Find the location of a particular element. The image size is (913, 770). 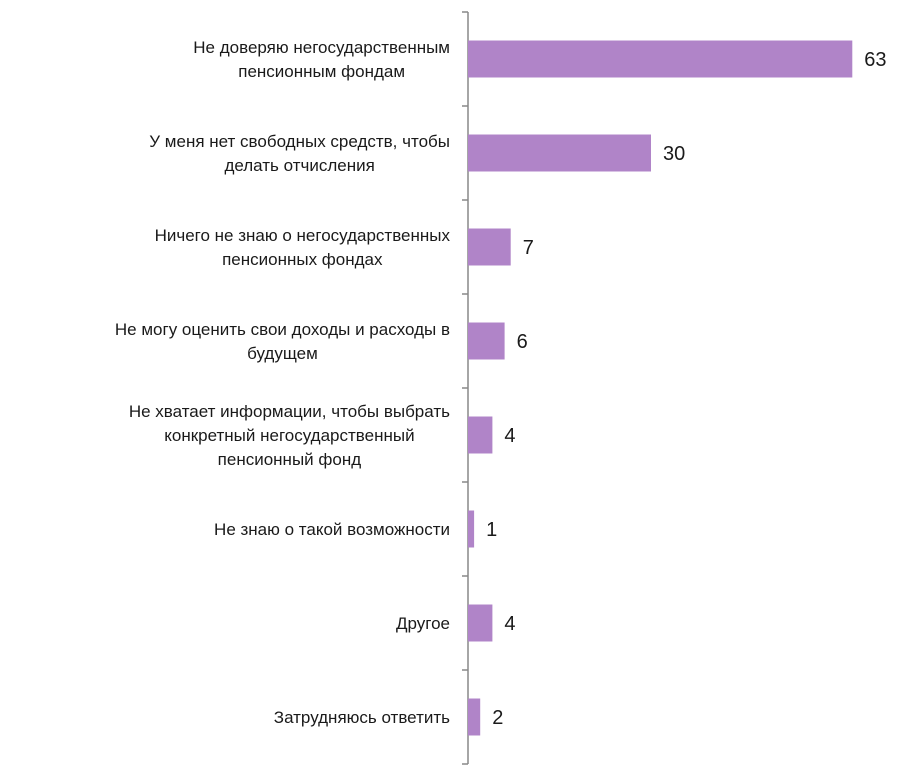

category-label-line: Не могу оценить свои доходы и расходы в is located at coordinates (282, 329).